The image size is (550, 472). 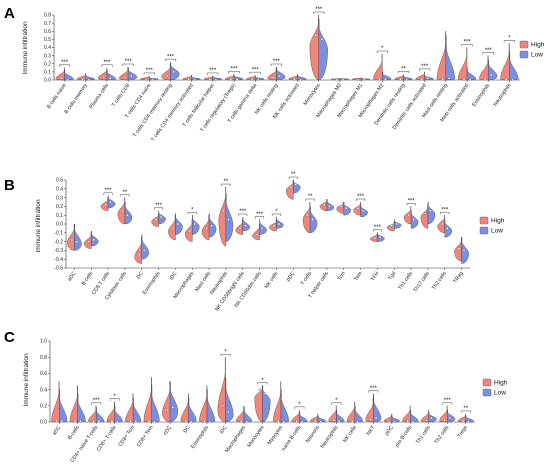 What do you see at coordinates (47, 73) in the screenshot?
I see `y-tick-label: 0.1` at bounding box center [47, 73].